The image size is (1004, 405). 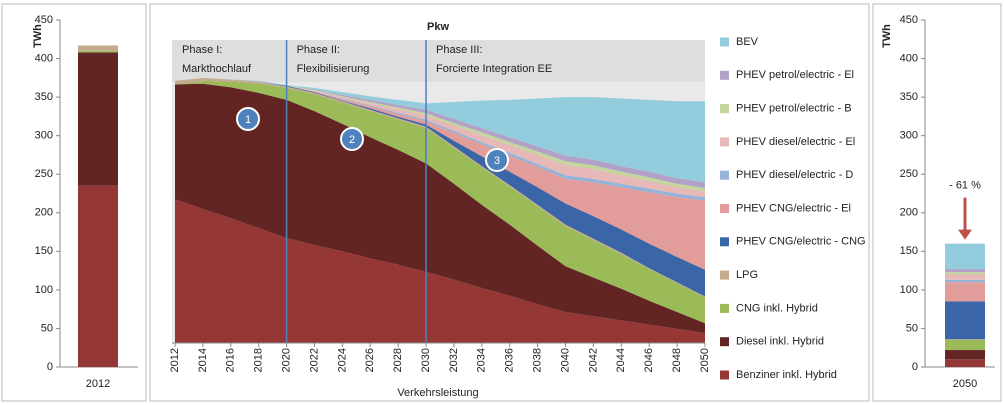 I want to click on x-axis-label: Verkehrsleistung, so click(x=437, y=393).